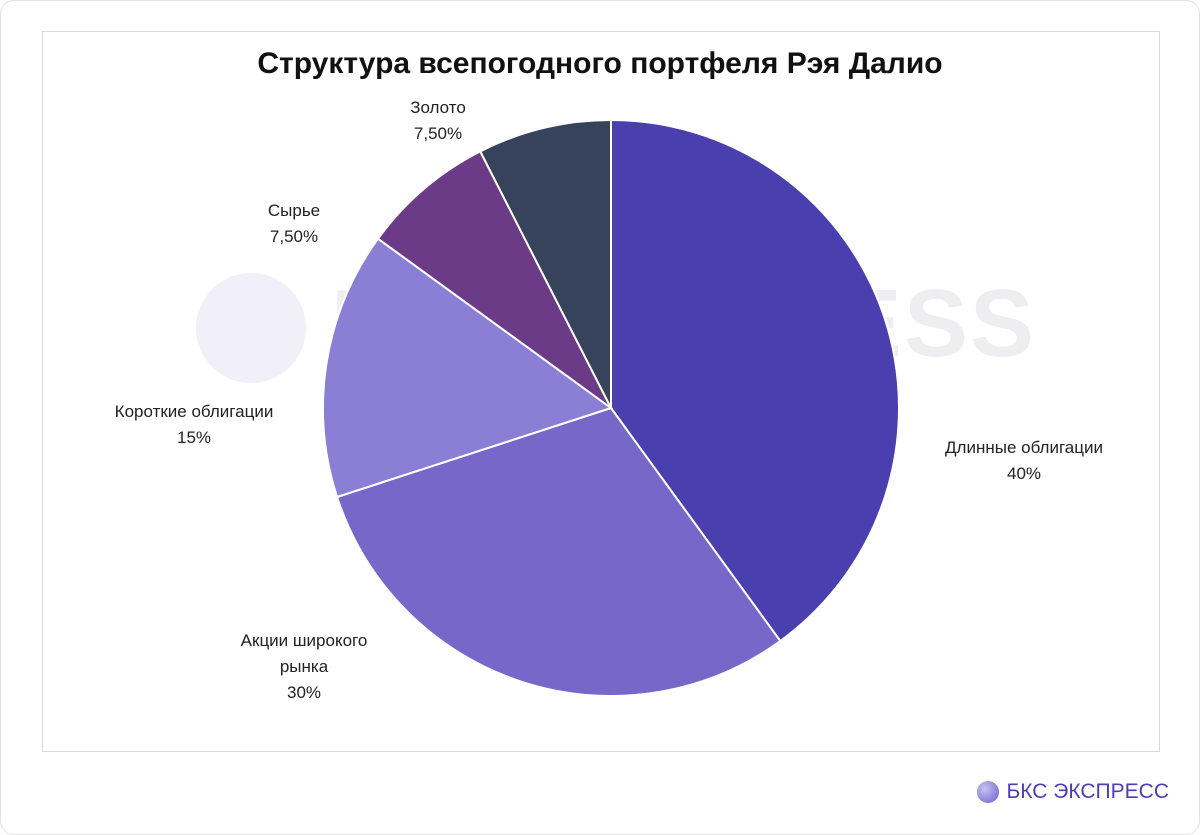 The height and width of the screenshot is (835, 1200). Describe the element at coordinates (438, 121) in the screenshot. I see `data-label: Золото 7,50%` at that location.